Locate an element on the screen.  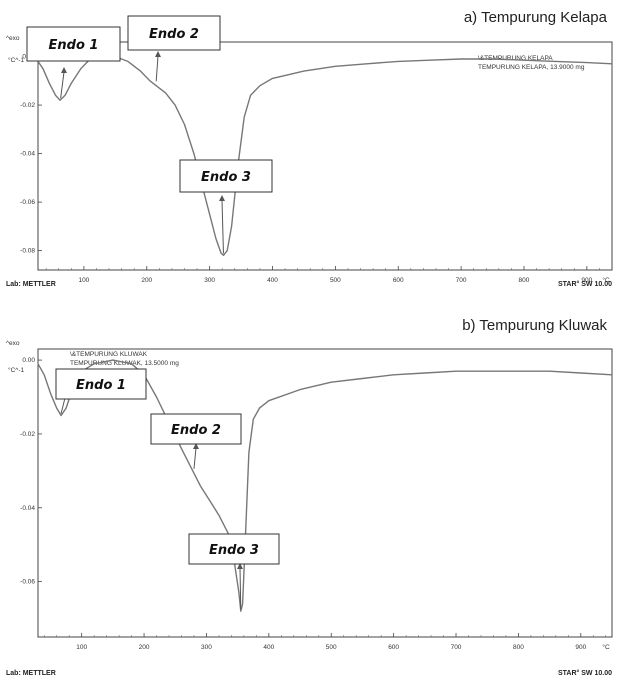
legend-line: \&TEMPURUNG KLUWAK is located at coordinates (109, 354).